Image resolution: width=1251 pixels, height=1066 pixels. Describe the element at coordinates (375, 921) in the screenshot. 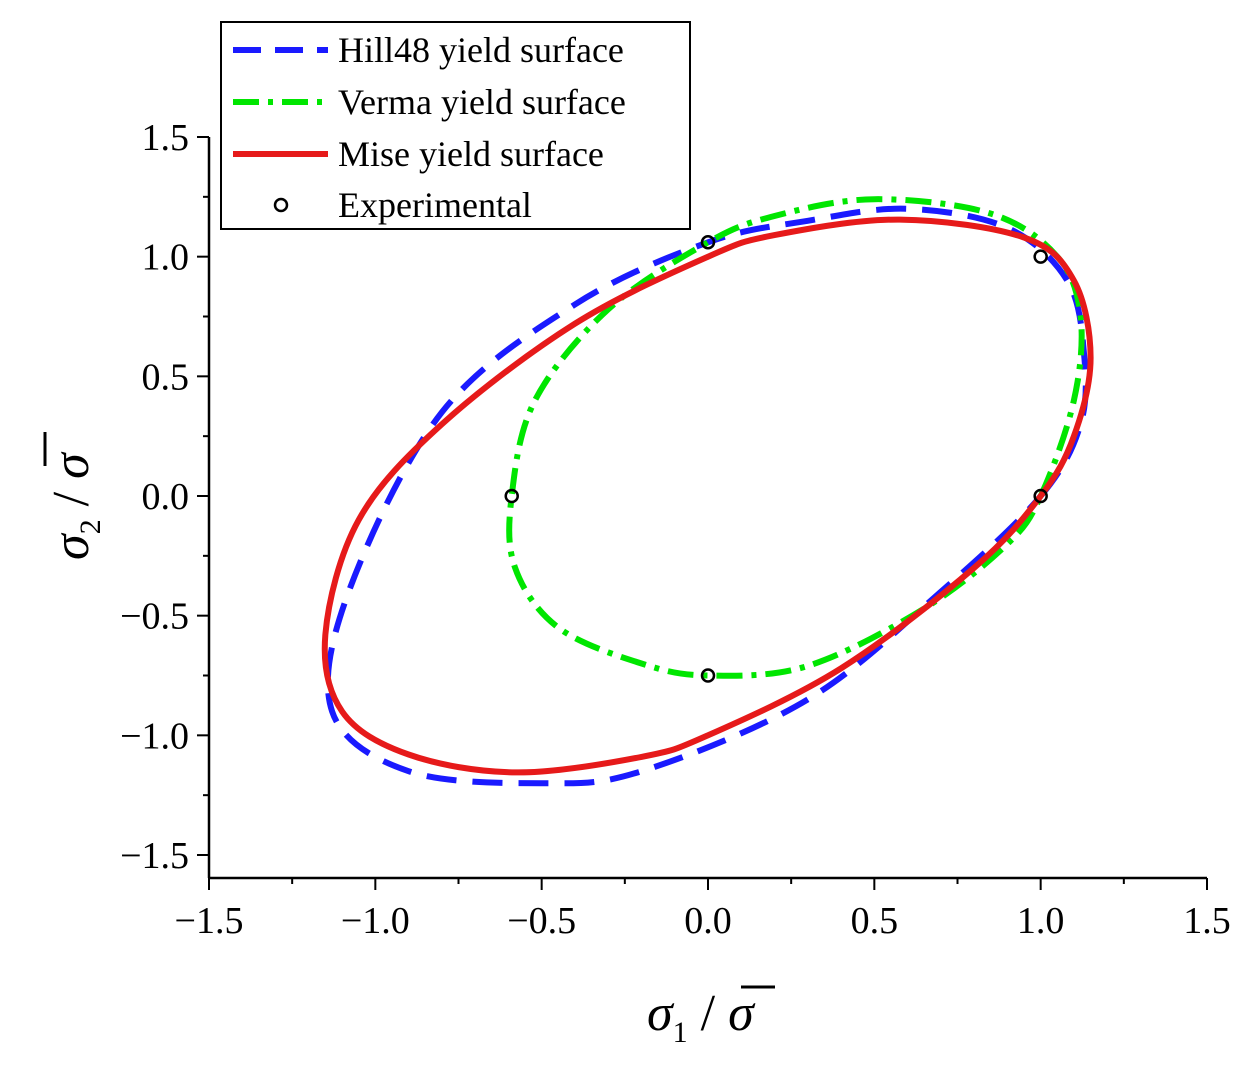

I see `x-tick-label: −1.0` at that location.